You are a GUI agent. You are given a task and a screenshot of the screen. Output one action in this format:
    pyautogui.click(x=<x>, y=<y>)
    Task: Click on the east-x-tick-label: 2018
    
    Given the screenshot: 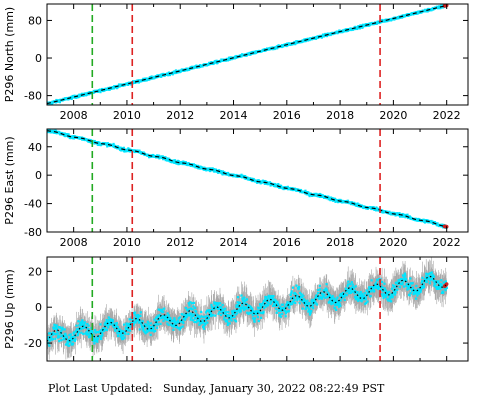 What is the action you would take?
    pyautogui.click(x=340, y=242)
    